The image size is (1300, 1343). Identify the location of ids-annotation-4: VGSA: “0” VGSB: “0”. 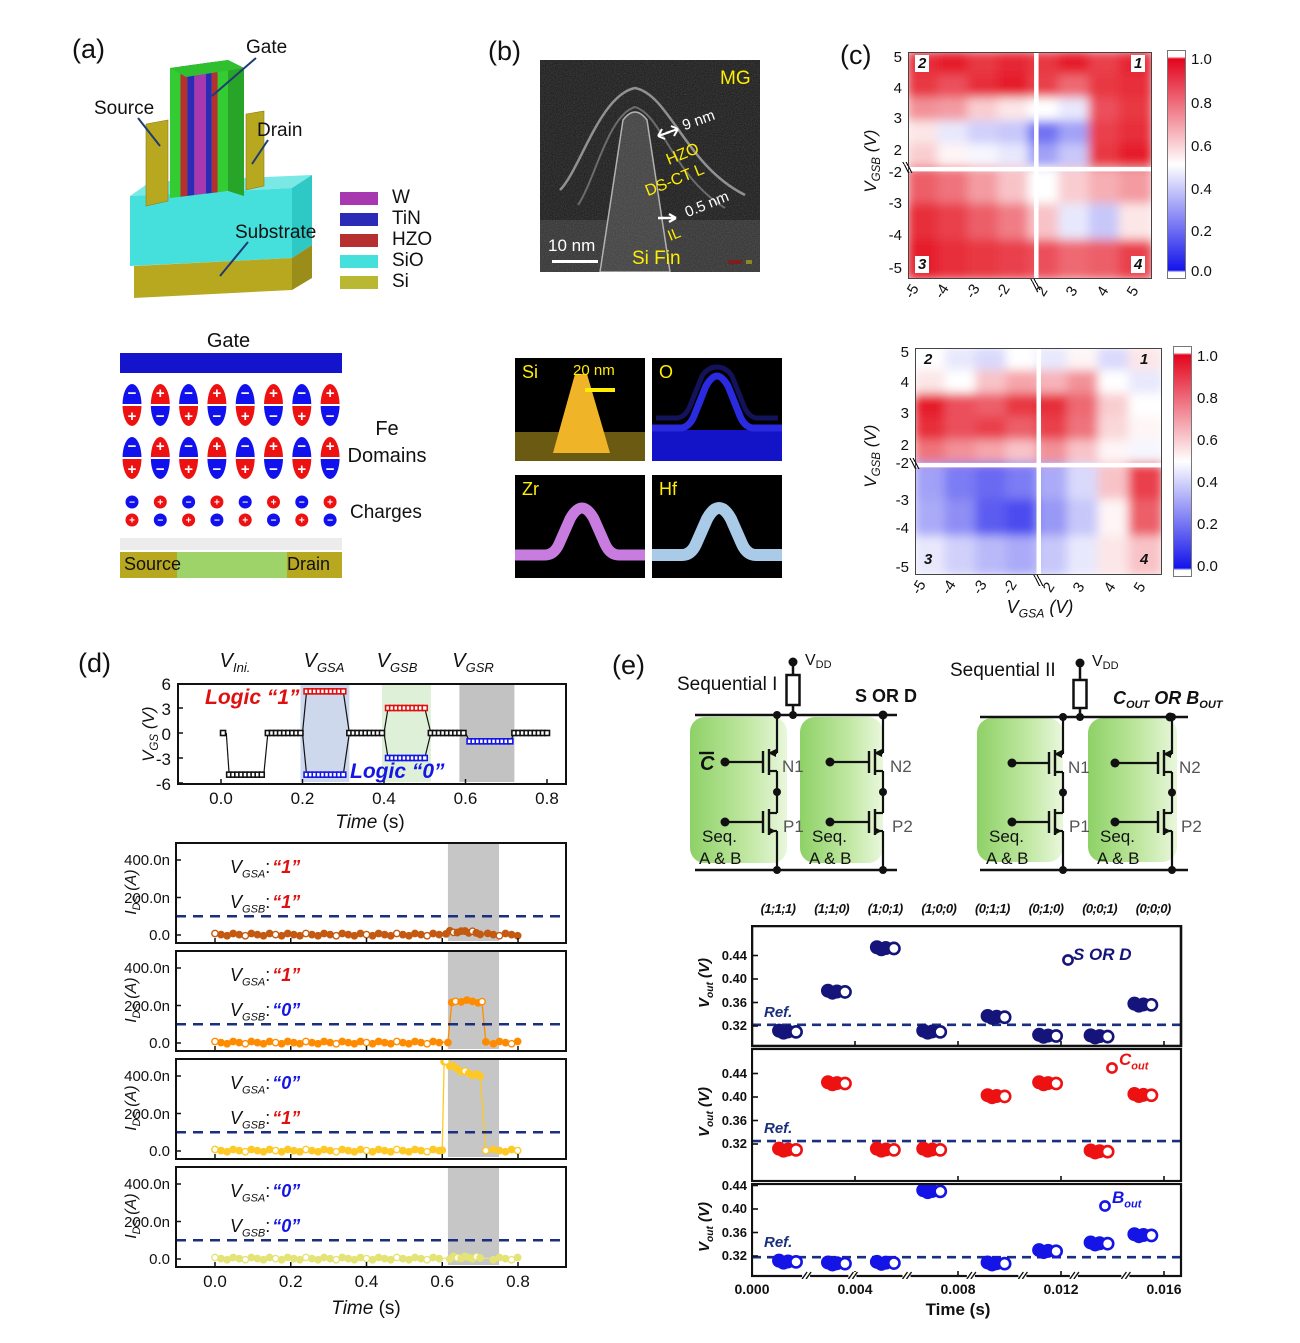
(265, 1210).